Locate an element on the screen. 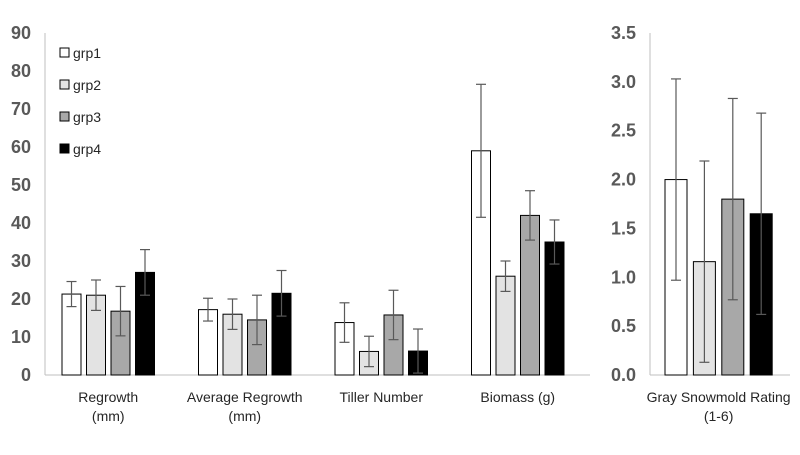  y-tick-label: 70 is located at coordinates (21, 109).